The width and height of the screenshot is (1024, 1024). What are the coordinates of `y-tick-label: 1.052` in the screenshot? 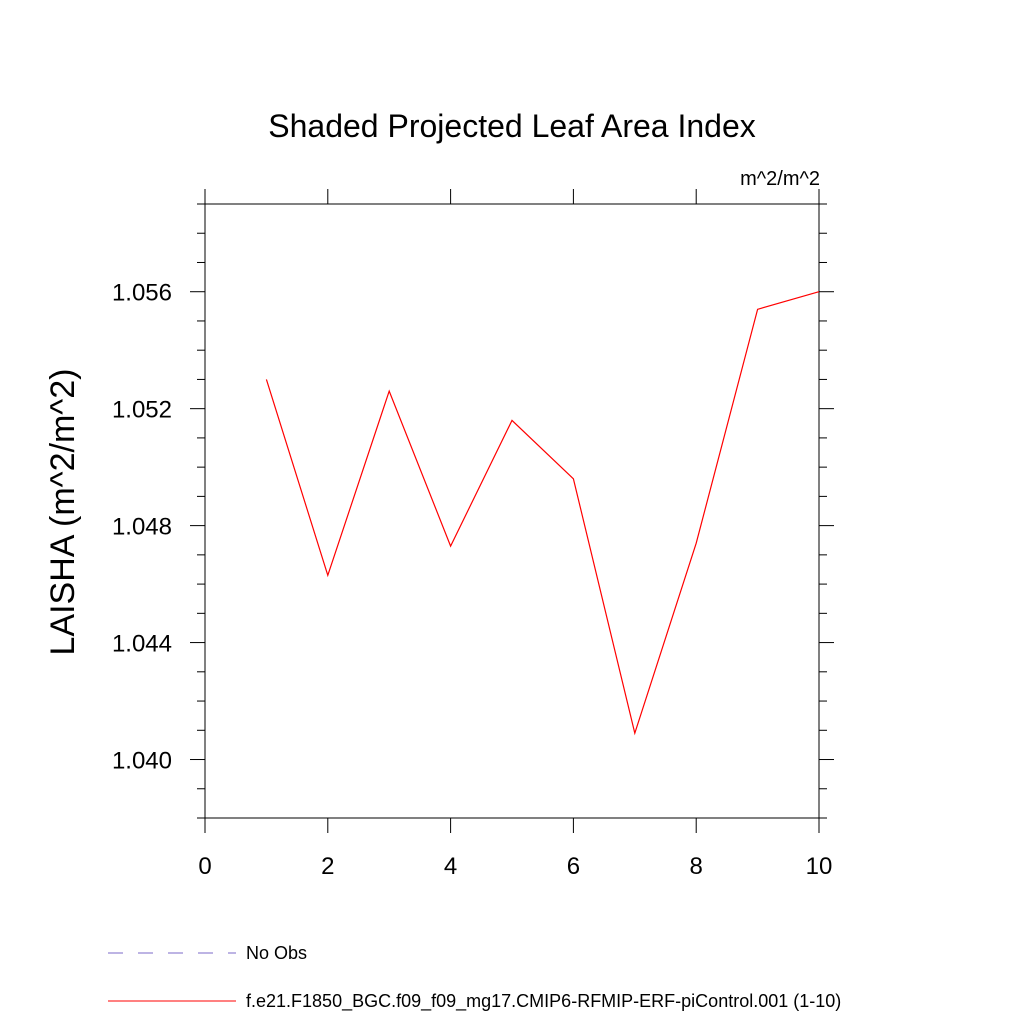 It's located at (142, 410).